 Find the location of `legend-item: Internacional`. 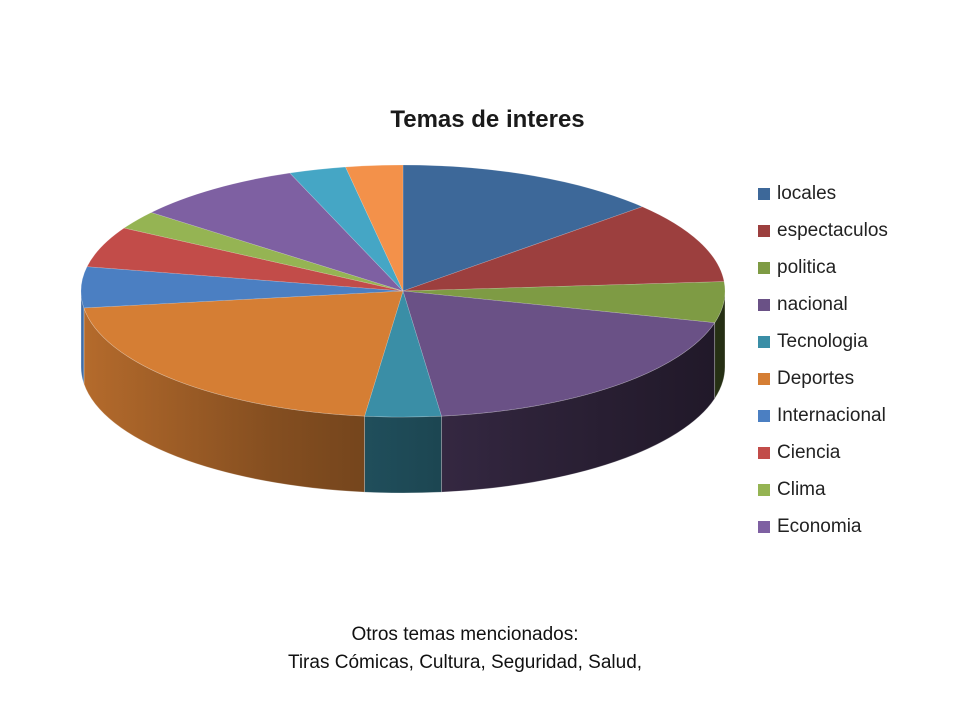

legend-item: Internacional is located at coordinates (823, 415).